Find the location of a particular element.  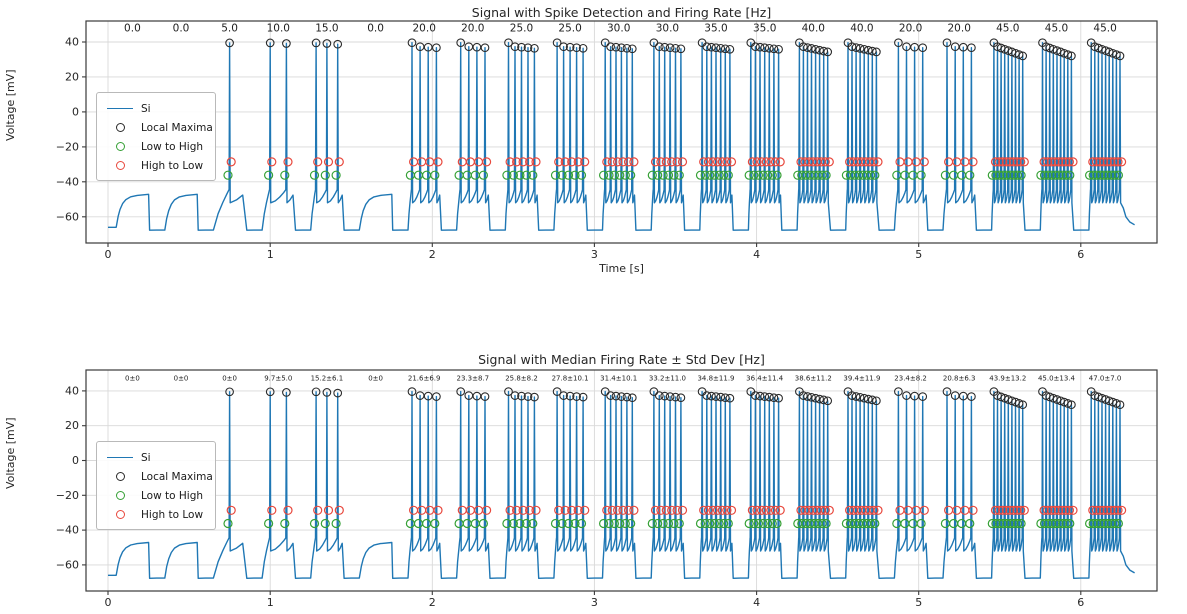

y-tick-label: −20 is located at coordinates (67, 146).